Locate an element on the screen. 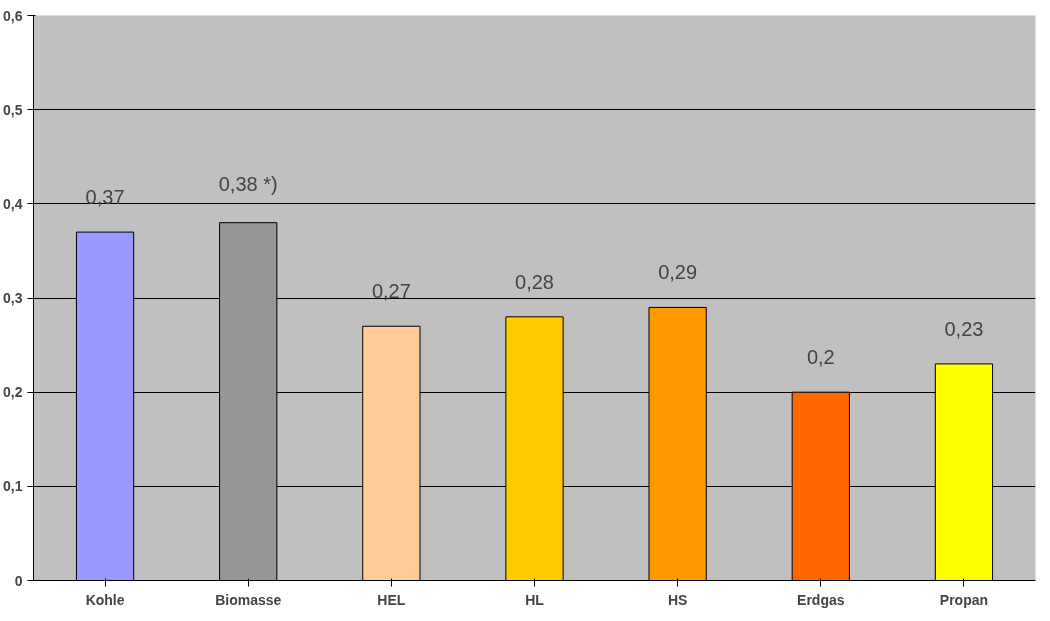 This screenshot has height=621, width=1050. data-label: 0,27 is located at coordinates (391, 291).